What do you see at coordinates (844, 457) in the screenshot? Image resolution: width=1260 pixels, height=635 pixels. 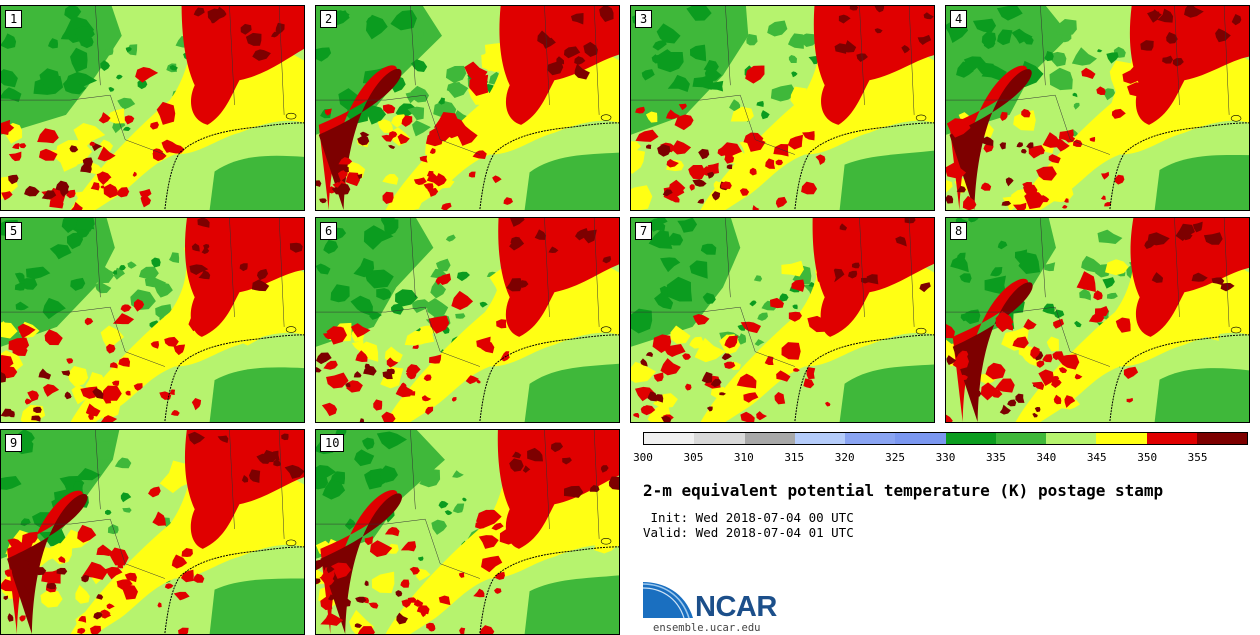 I see `colorbar-tick-label: 320` at bounding box center [844, 457].